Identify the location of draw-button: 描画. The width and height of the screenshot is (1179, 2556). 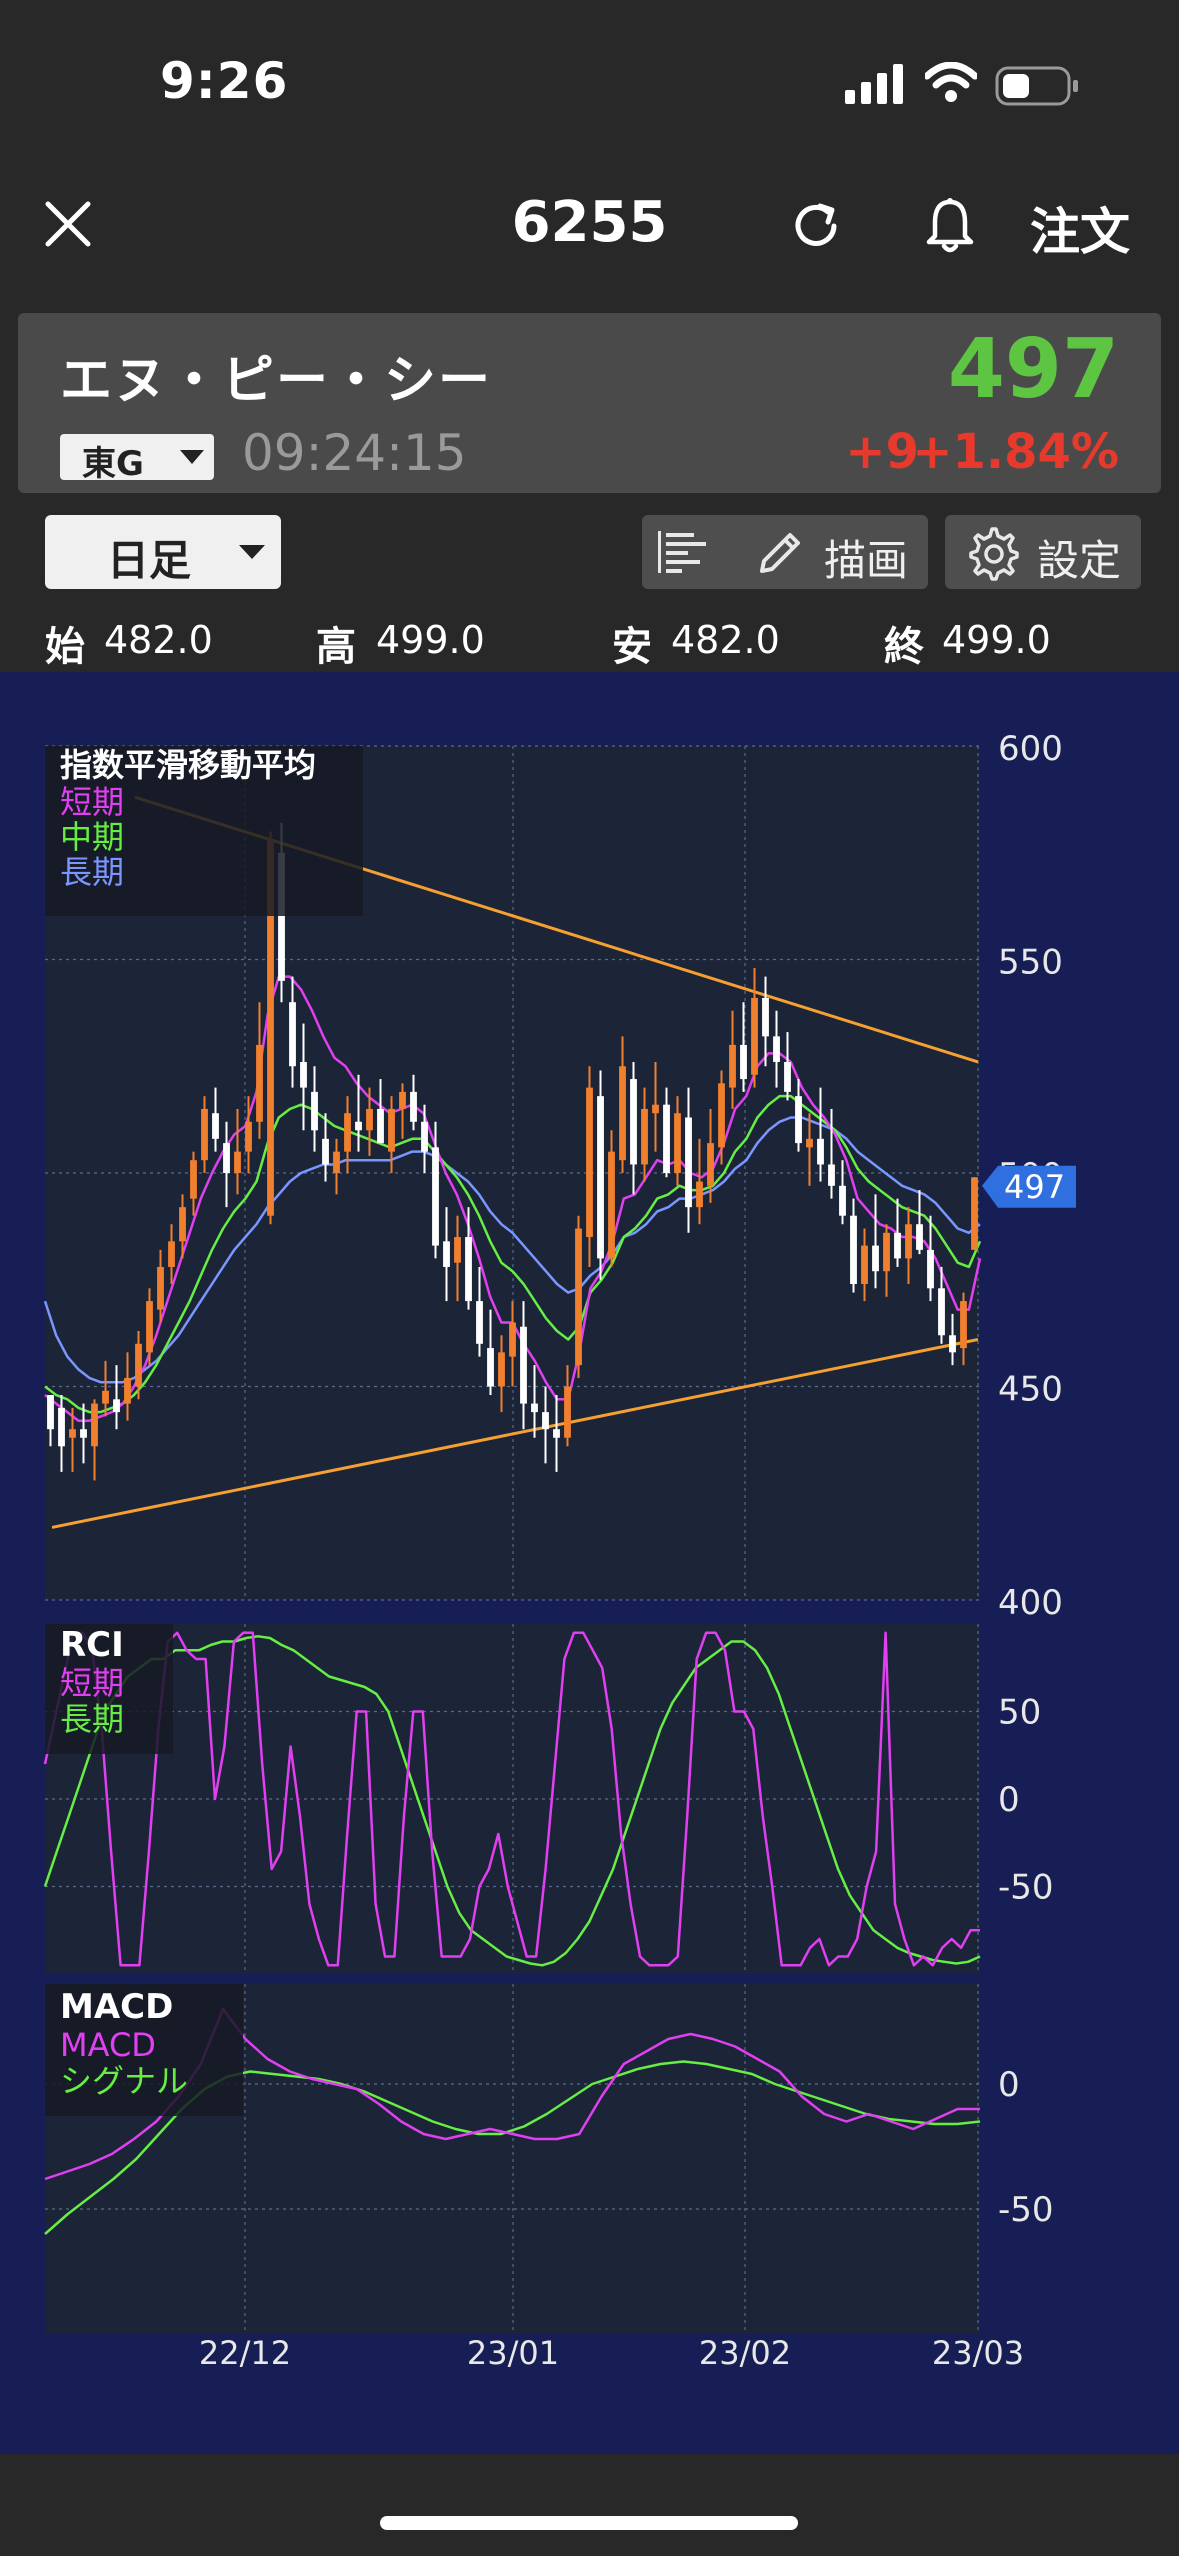
(830, 552).